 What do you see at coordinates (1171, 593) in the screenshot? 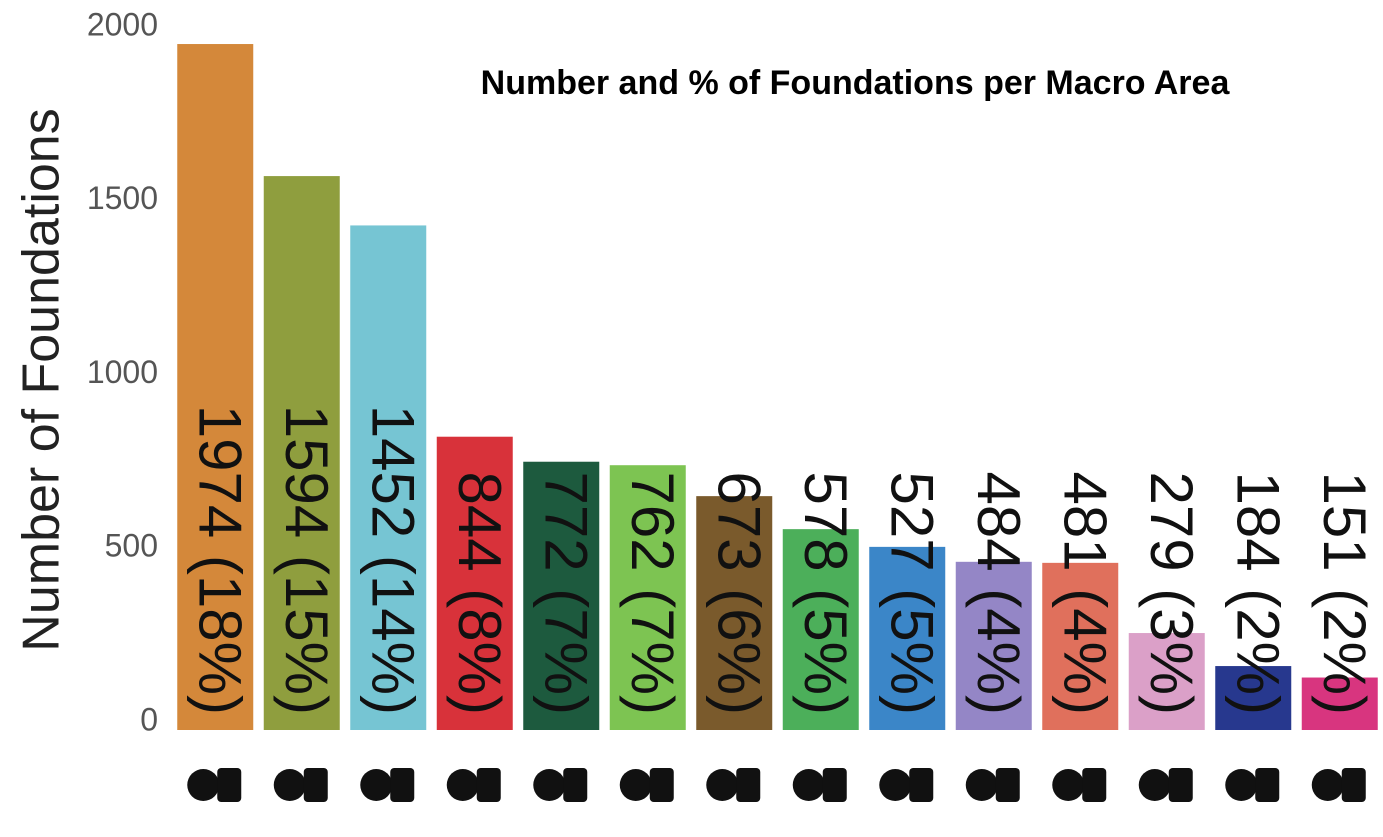
I see `data-label: 279 (3%)` at bounding box center [1171, 593].